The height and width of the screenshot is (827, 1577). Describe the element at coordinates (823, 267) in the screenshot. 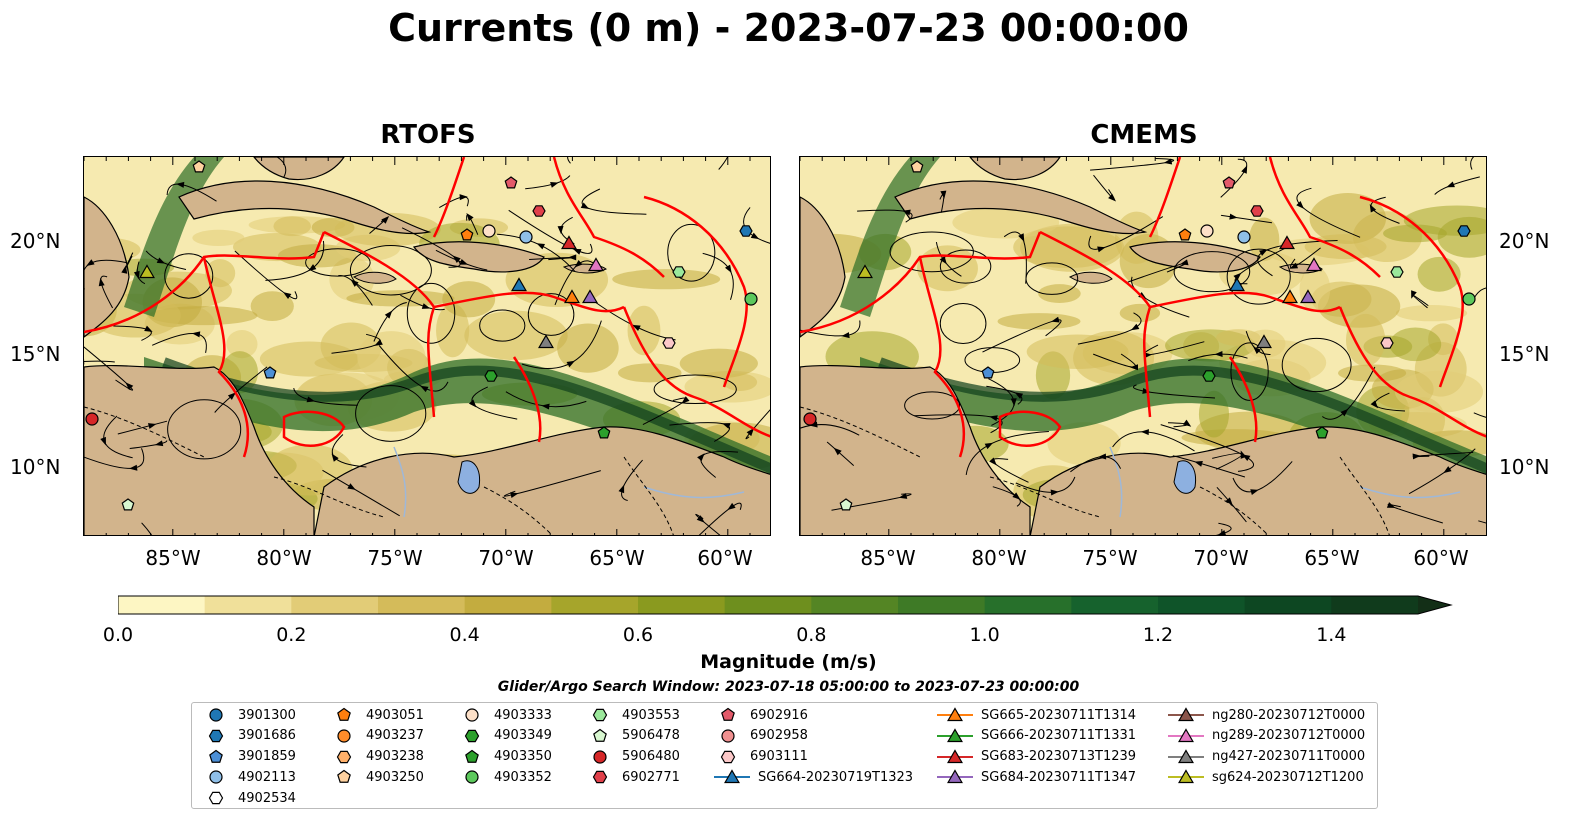

I see `yucatan-landmass` at that location.